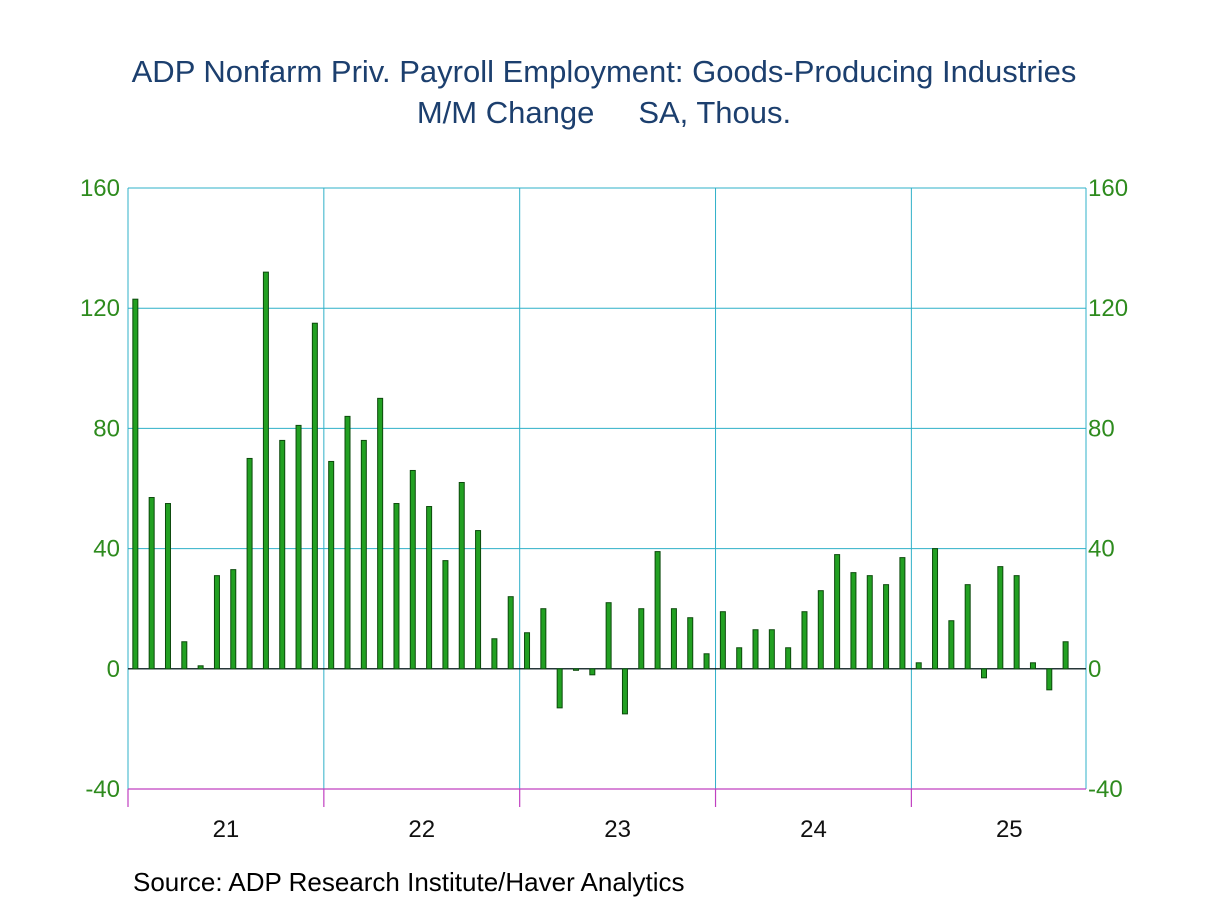 The image size is (1208, 906). Describe the element at coordinates (505, 112) in the screenshot. I see `subtitle-change: M/M Change` at that location.